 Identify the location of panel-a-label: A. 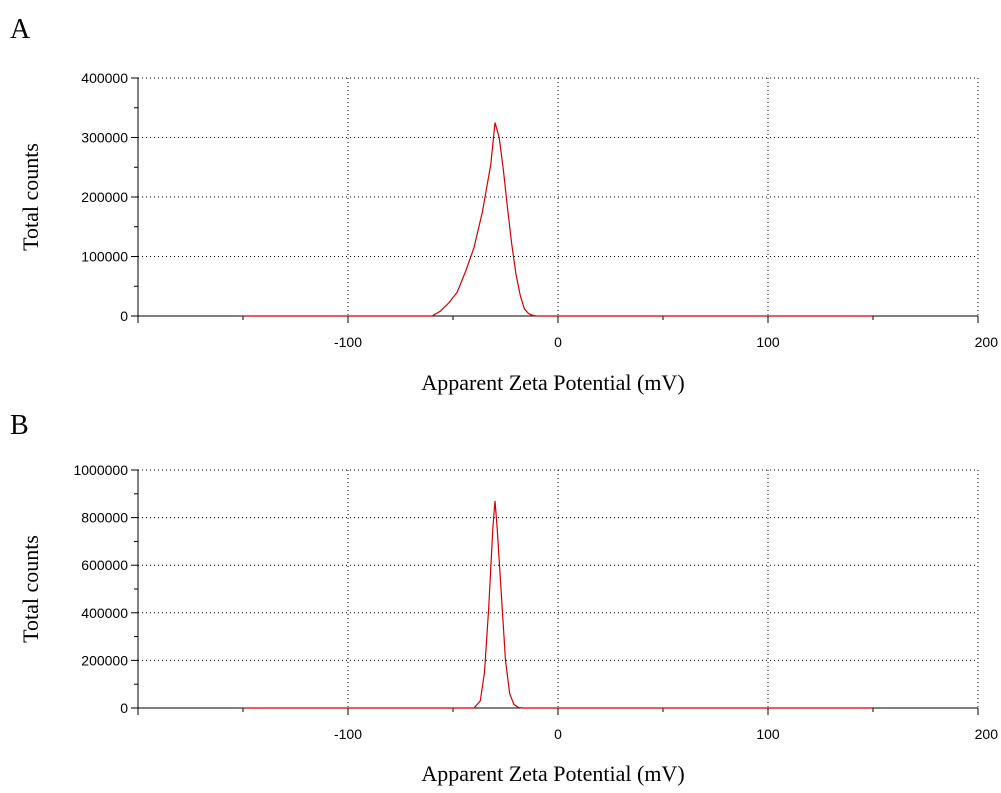
(20, 29).